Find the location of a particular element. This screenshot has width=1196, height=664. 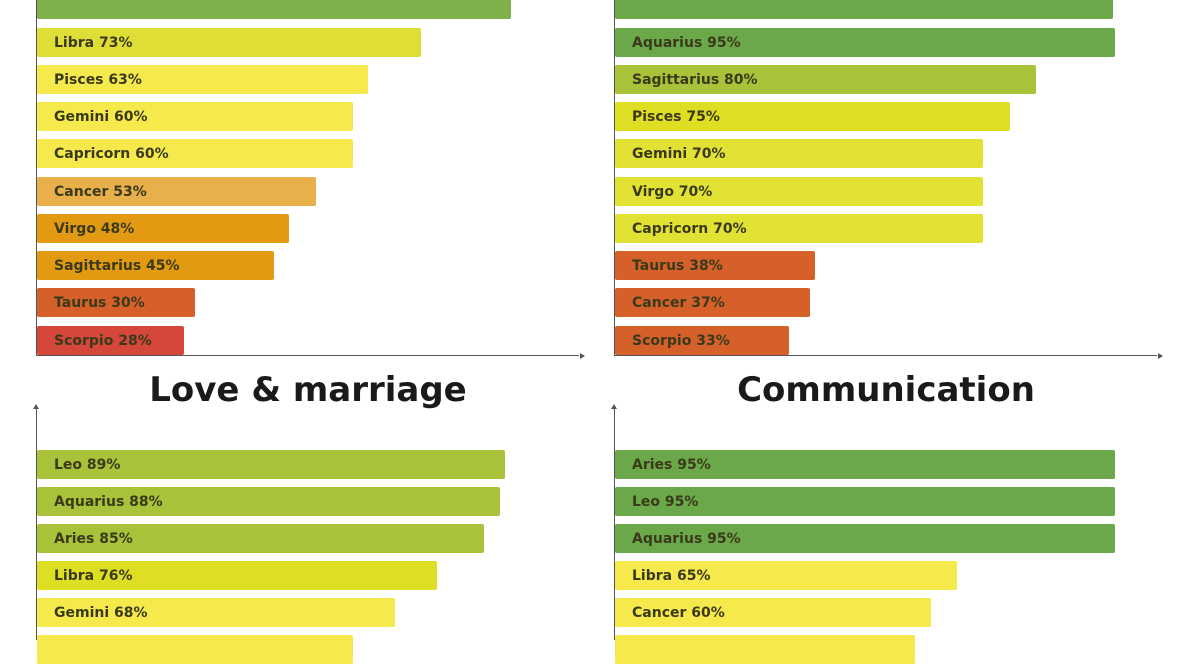

bar: Scorpio 33% is located at coordinates (702, 340).